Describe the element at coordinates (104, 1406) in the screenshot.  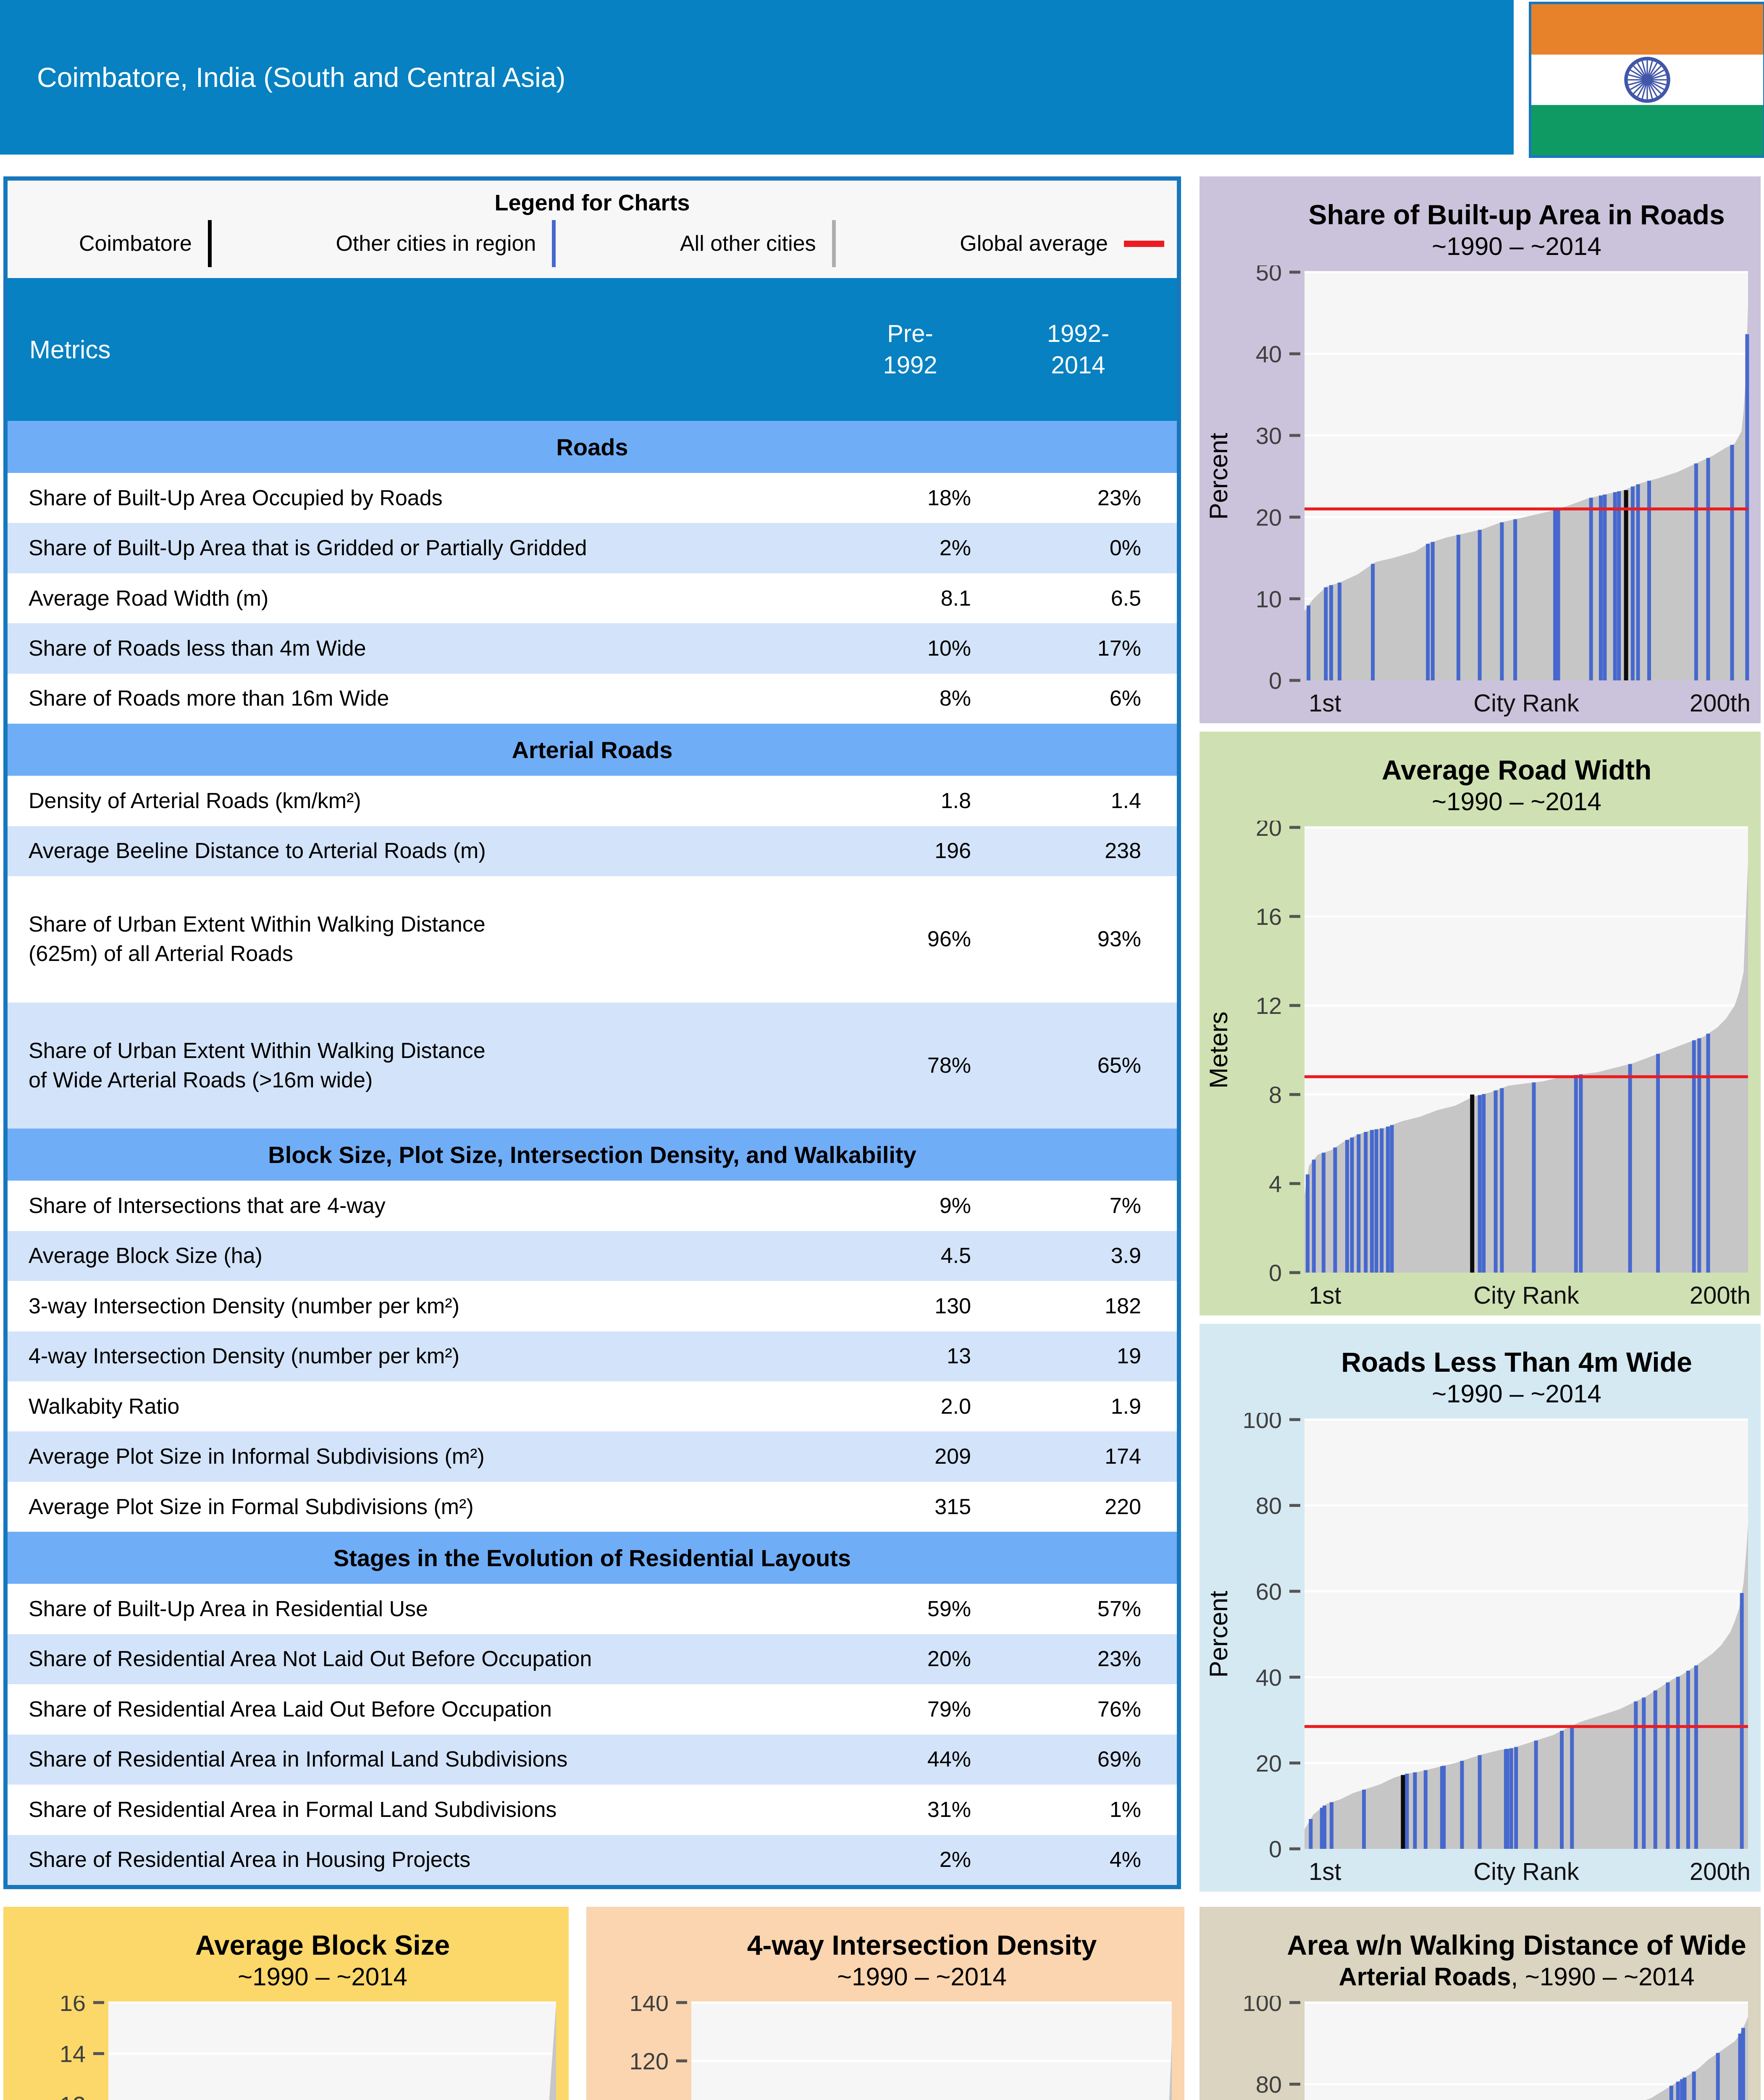
I see `row-label: Walkabity Ratio` at that location.